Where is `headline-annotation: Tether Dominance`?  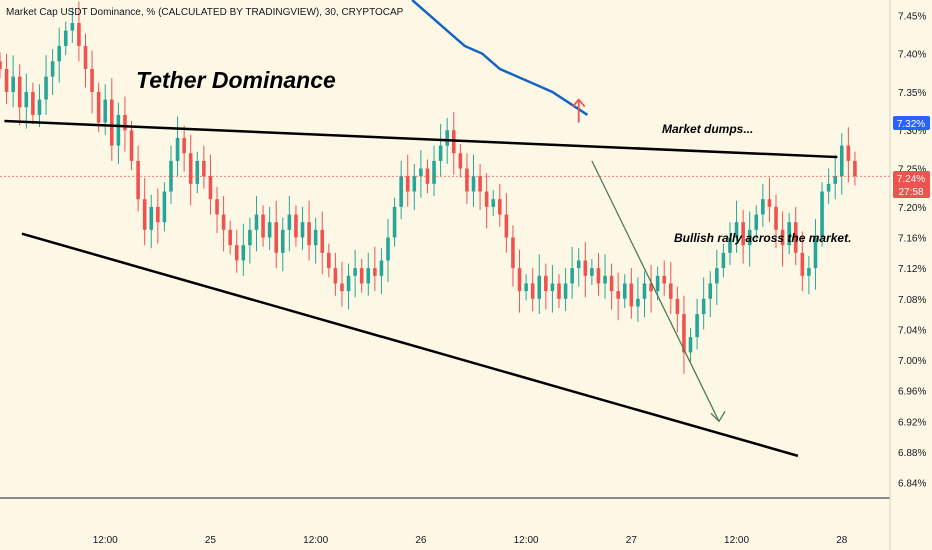 headline-annotation: Tether Dominance is located at coordinates (236, 80).